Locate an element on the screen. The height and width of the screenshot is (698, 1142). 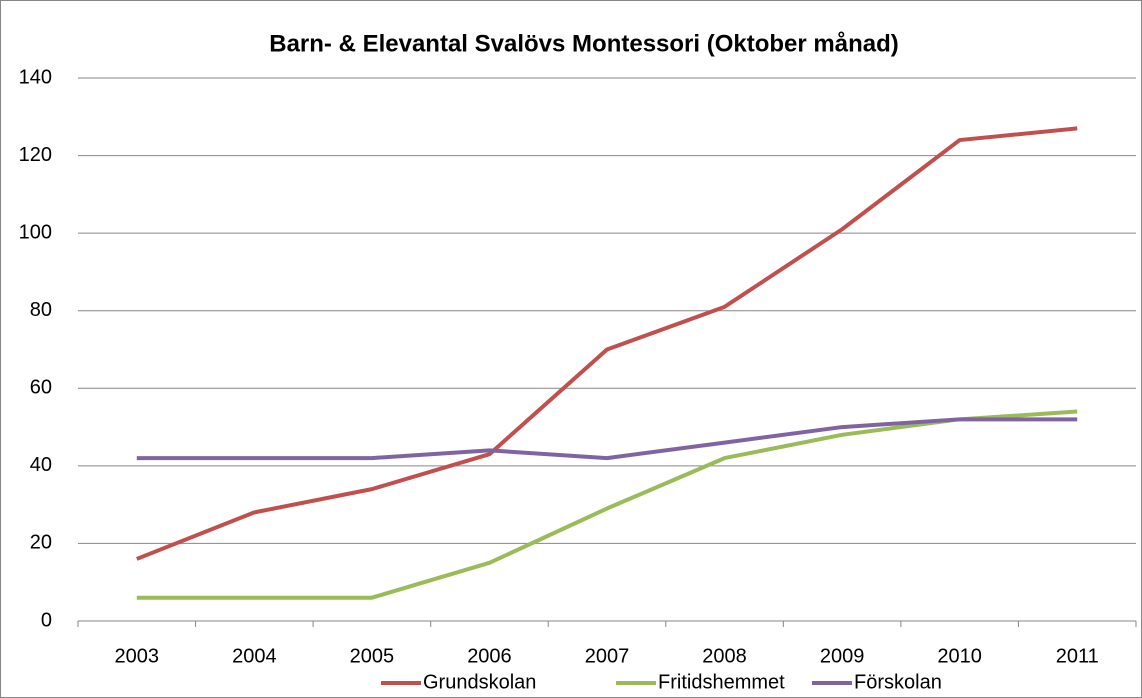
x-tick-label: 2005 is located at coordinates (372, 656).